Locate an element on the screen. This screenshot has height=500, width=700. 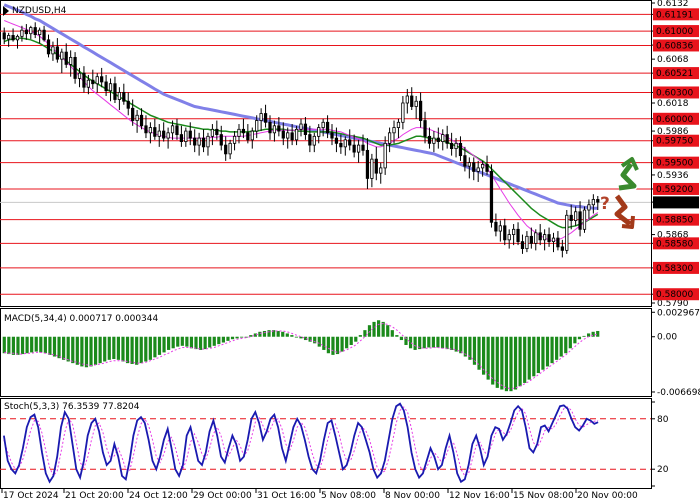
time-tick-label: 8 Nov 00:00 is located at coordinates (412, 495).